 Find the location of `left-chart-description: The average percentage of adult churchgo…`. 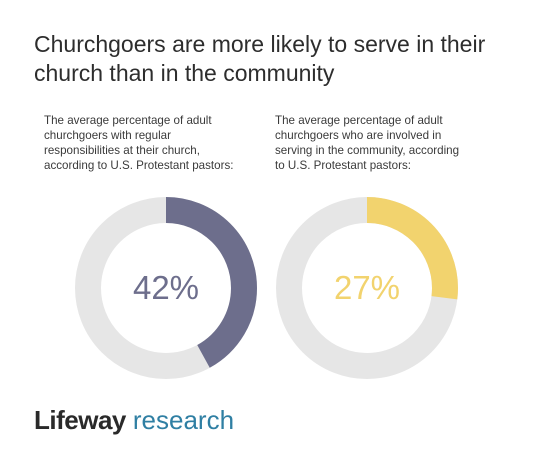

left-chart-description: The average percentage of adult churchgo… is located at coordinates (144, 143).